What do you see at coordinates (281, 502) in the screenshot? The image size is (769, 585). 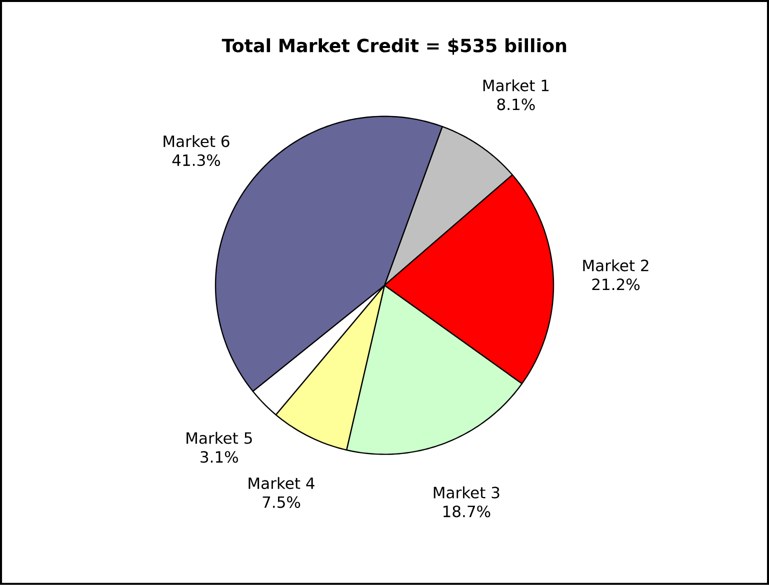 I see `data-label: 7.5%` at bounding box center [281, 502].